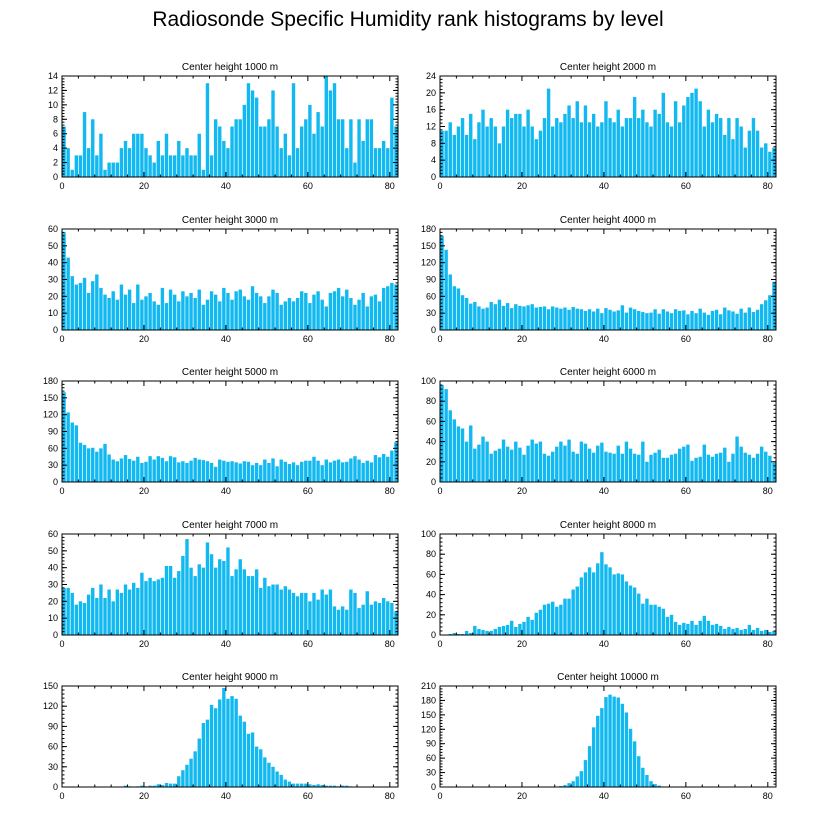 The width and height of the screenshot is (816, 824). Describe the element at coordinates (431, 744) in the screenshot. I see `y-tick-label: 90` at that location.